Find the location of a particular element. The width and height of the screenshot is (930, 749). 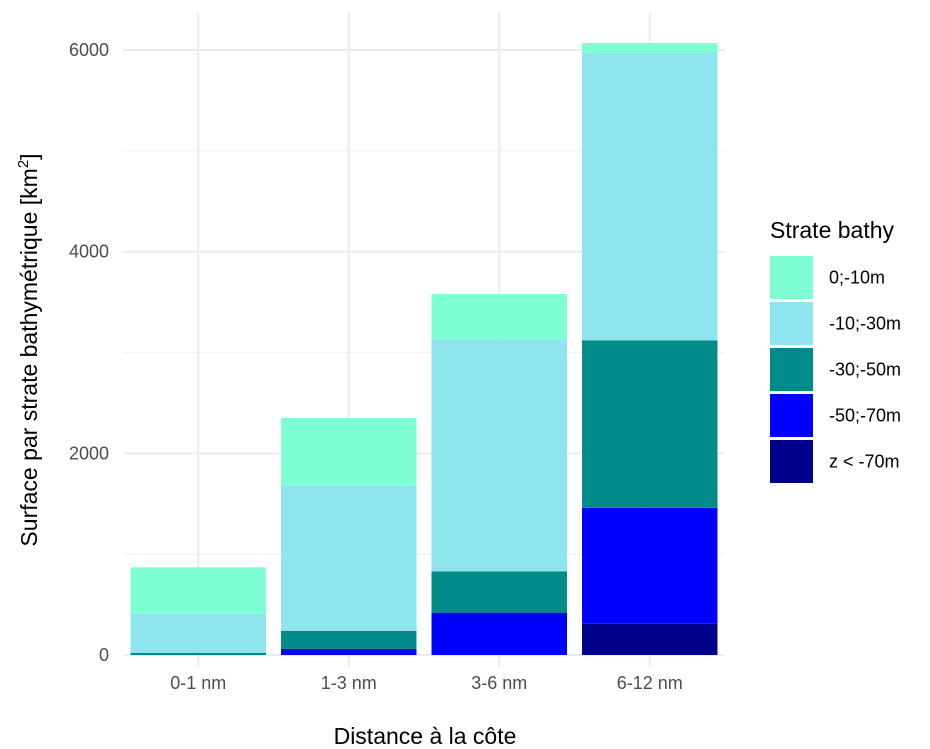

y-tick-label: 6000 is located at coordinates (89, 50).